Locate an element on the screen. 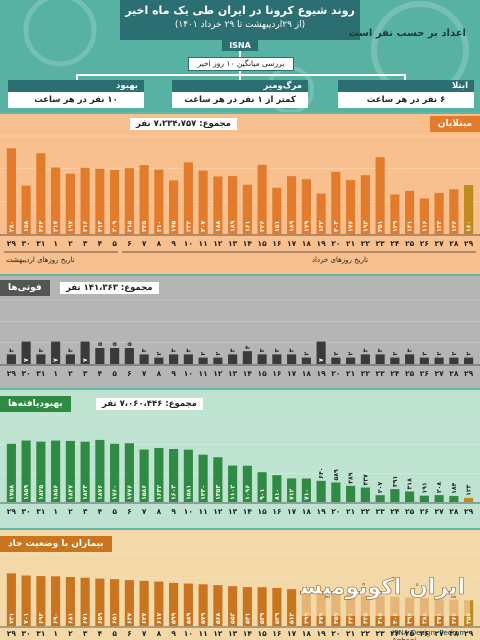 The image size is (480, 640). tick-label: ۸ is located at coordinates (159, 511).